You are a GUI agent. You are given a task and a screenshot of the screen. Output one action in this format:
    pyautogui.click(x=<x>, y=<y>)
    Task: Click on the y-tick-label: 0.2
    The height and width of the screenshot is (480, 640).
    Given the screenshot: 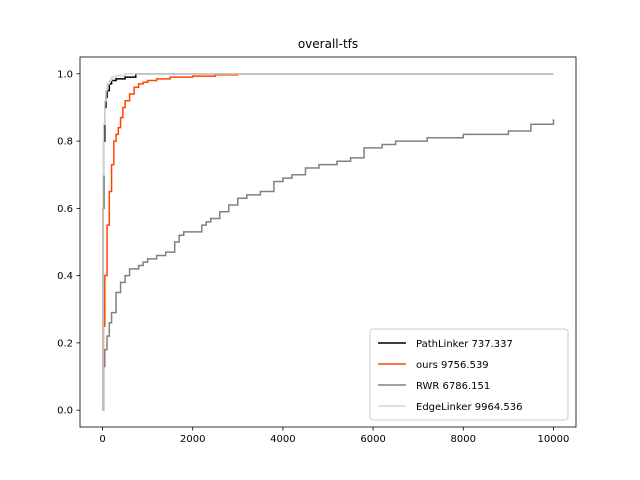 What is the action you would take?
    pyautogui.click(x=65, y=343)
    